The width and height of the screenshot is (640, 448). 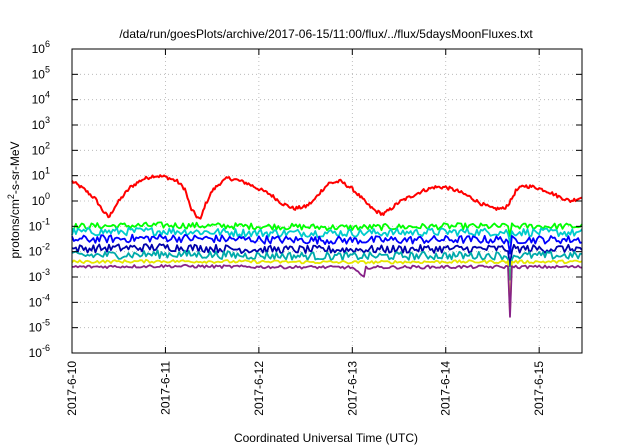 I want to click on x-axis-label: Coordinated Universal Time (UTC), so click(x=326, y=438).